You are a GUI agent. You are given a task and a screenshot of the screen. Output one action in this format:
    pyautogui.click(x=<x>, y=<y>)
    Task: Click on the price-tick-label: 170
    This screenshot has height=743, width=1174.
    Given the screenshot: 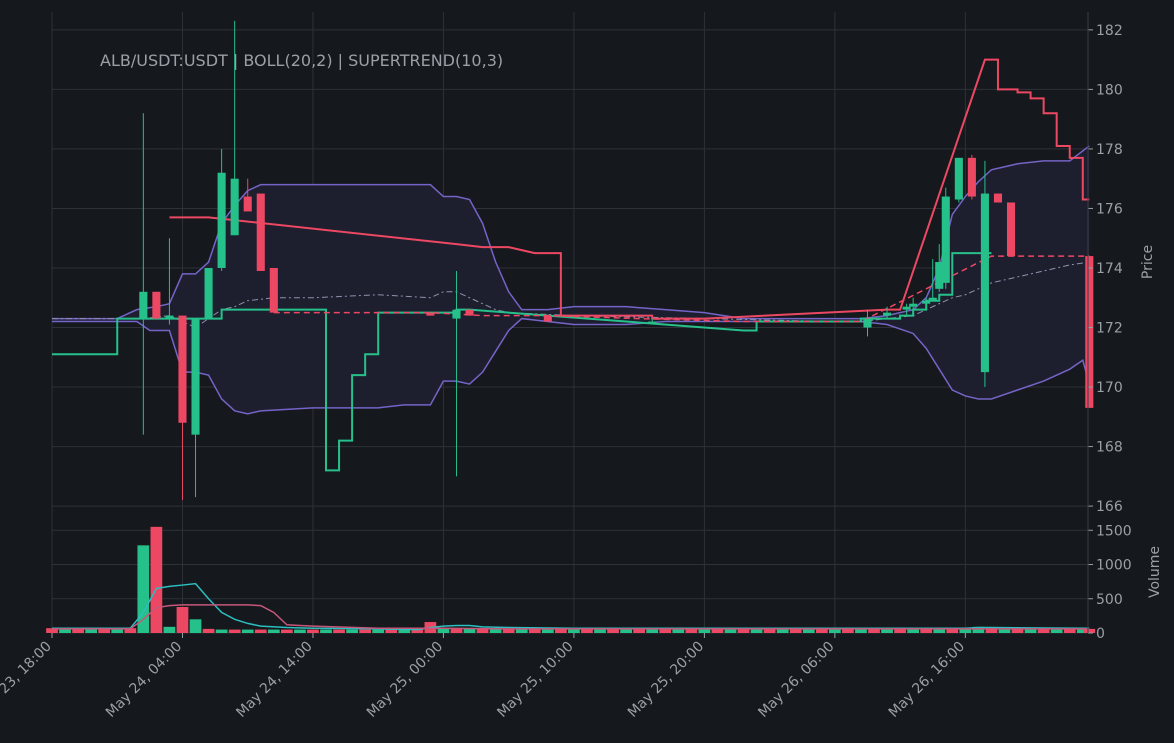 What is the action you would take?
    pyautogui.click(x=1109, y=388)
    